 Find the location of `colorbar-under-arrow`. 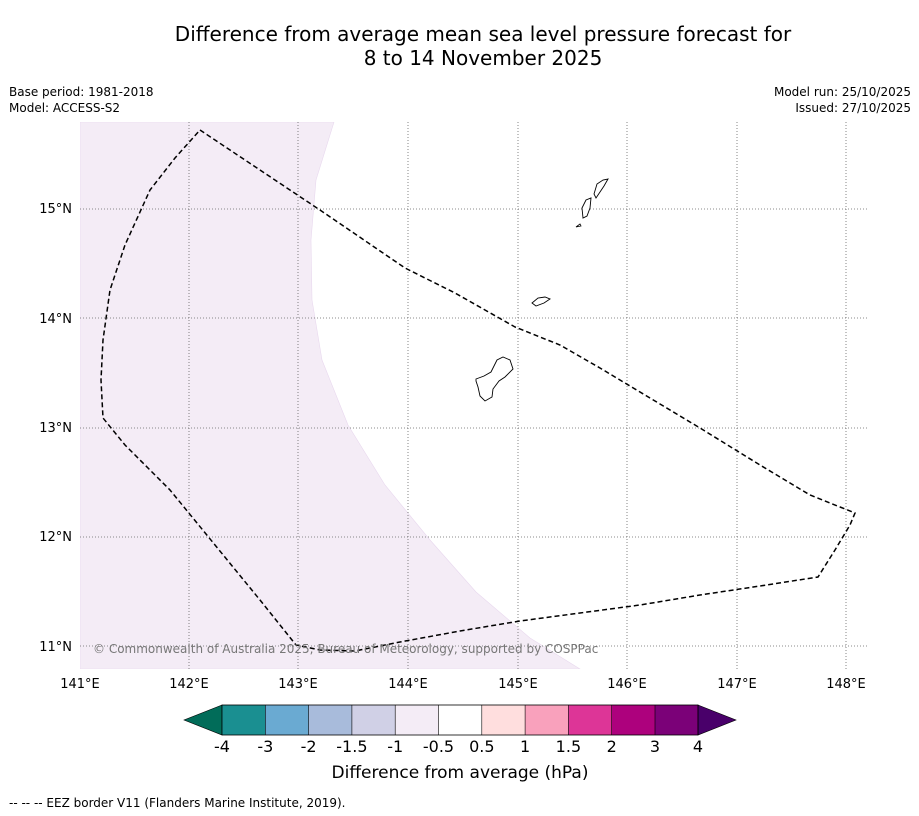

colorbar-under-arrow is located at coordinates (203, 720).